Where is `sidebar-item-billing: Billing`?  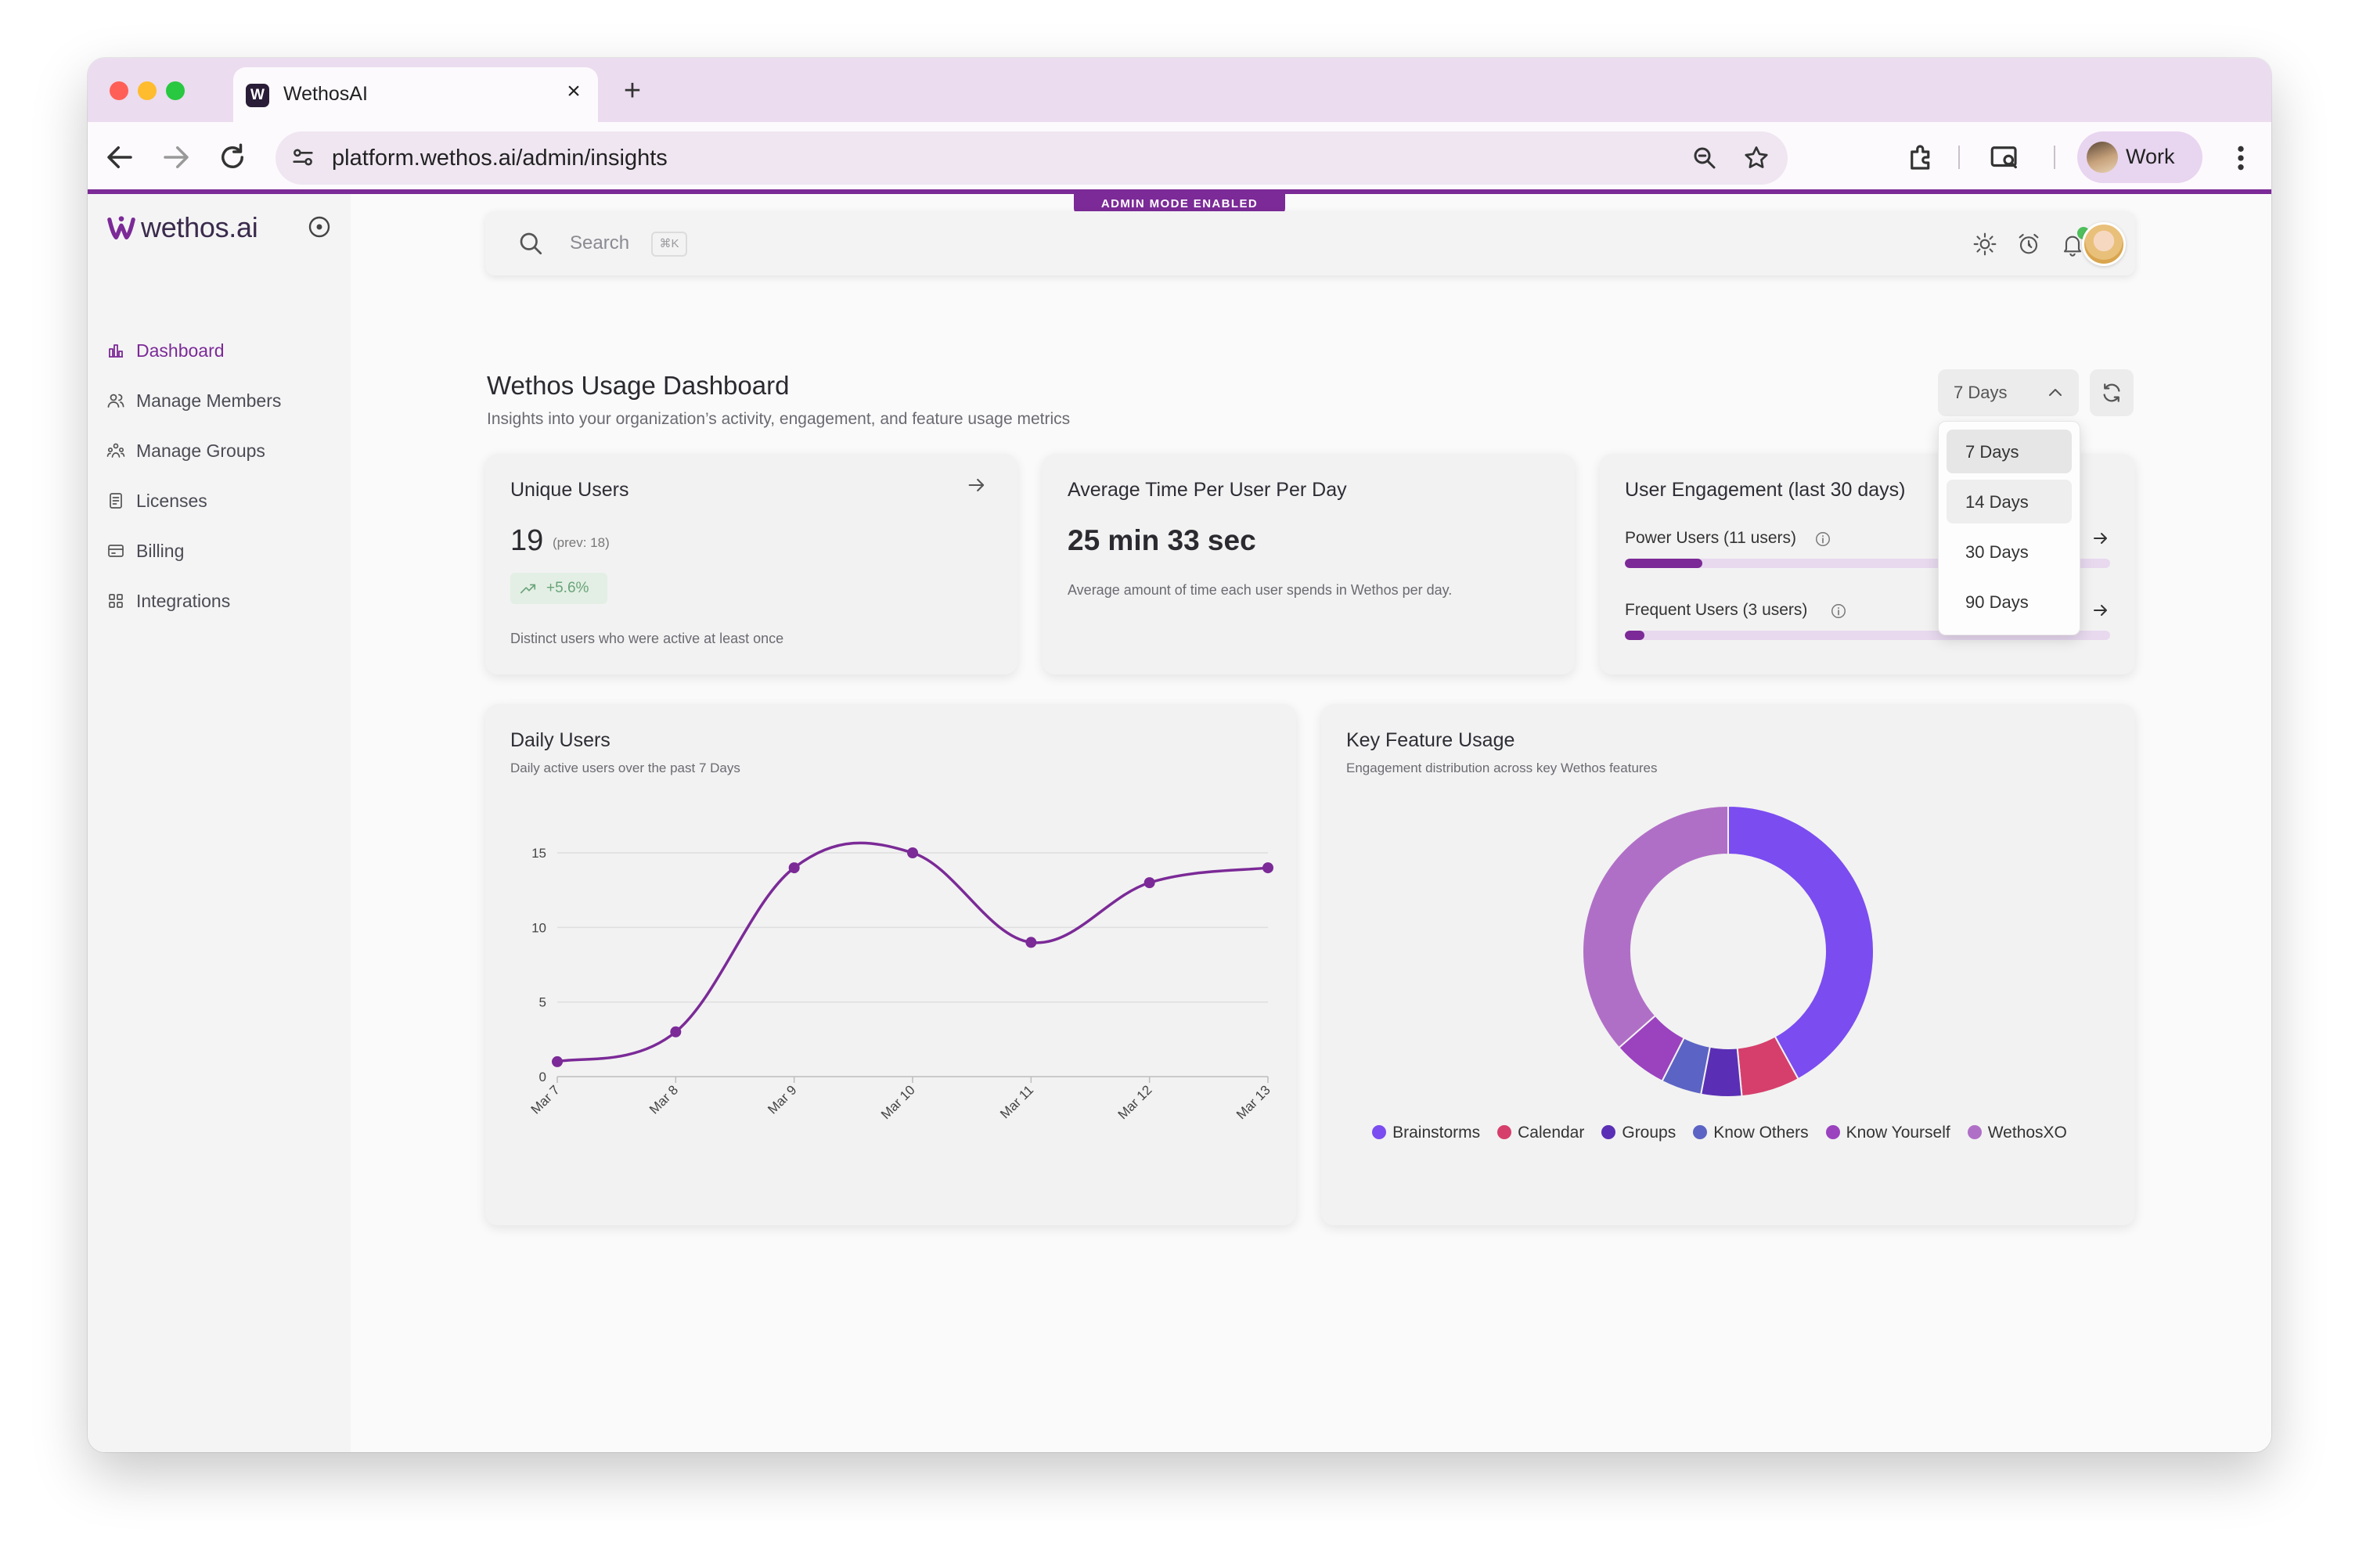 sidebar-item-billing: Billing is located at coordinates (219, 551).